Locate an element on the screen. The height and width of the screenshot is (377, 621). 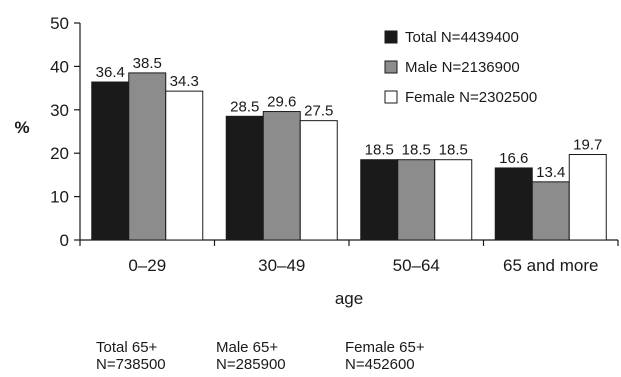
data-label: 19.7 is located at coordinates (587, 145).